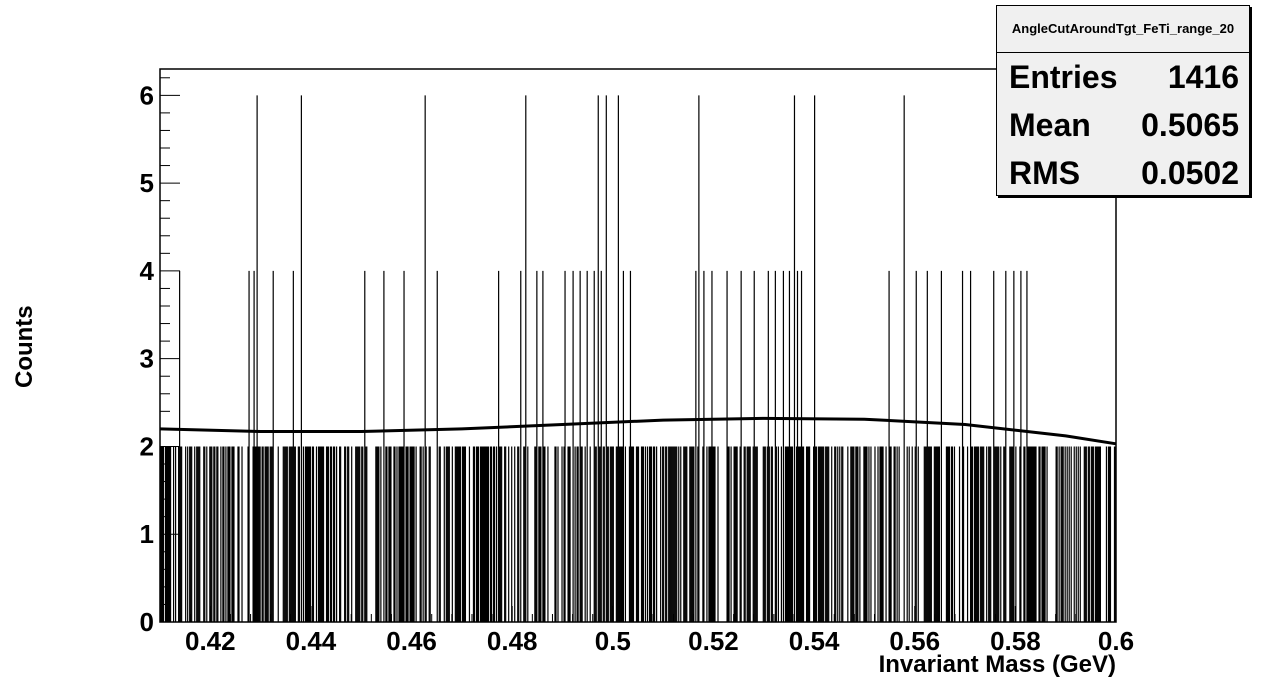 The height and width of the screenshot is (692, 1276). Describe the element at coordinates (210, 641) in the screenshot. I see `x-tick-label: 0.42` at that location.